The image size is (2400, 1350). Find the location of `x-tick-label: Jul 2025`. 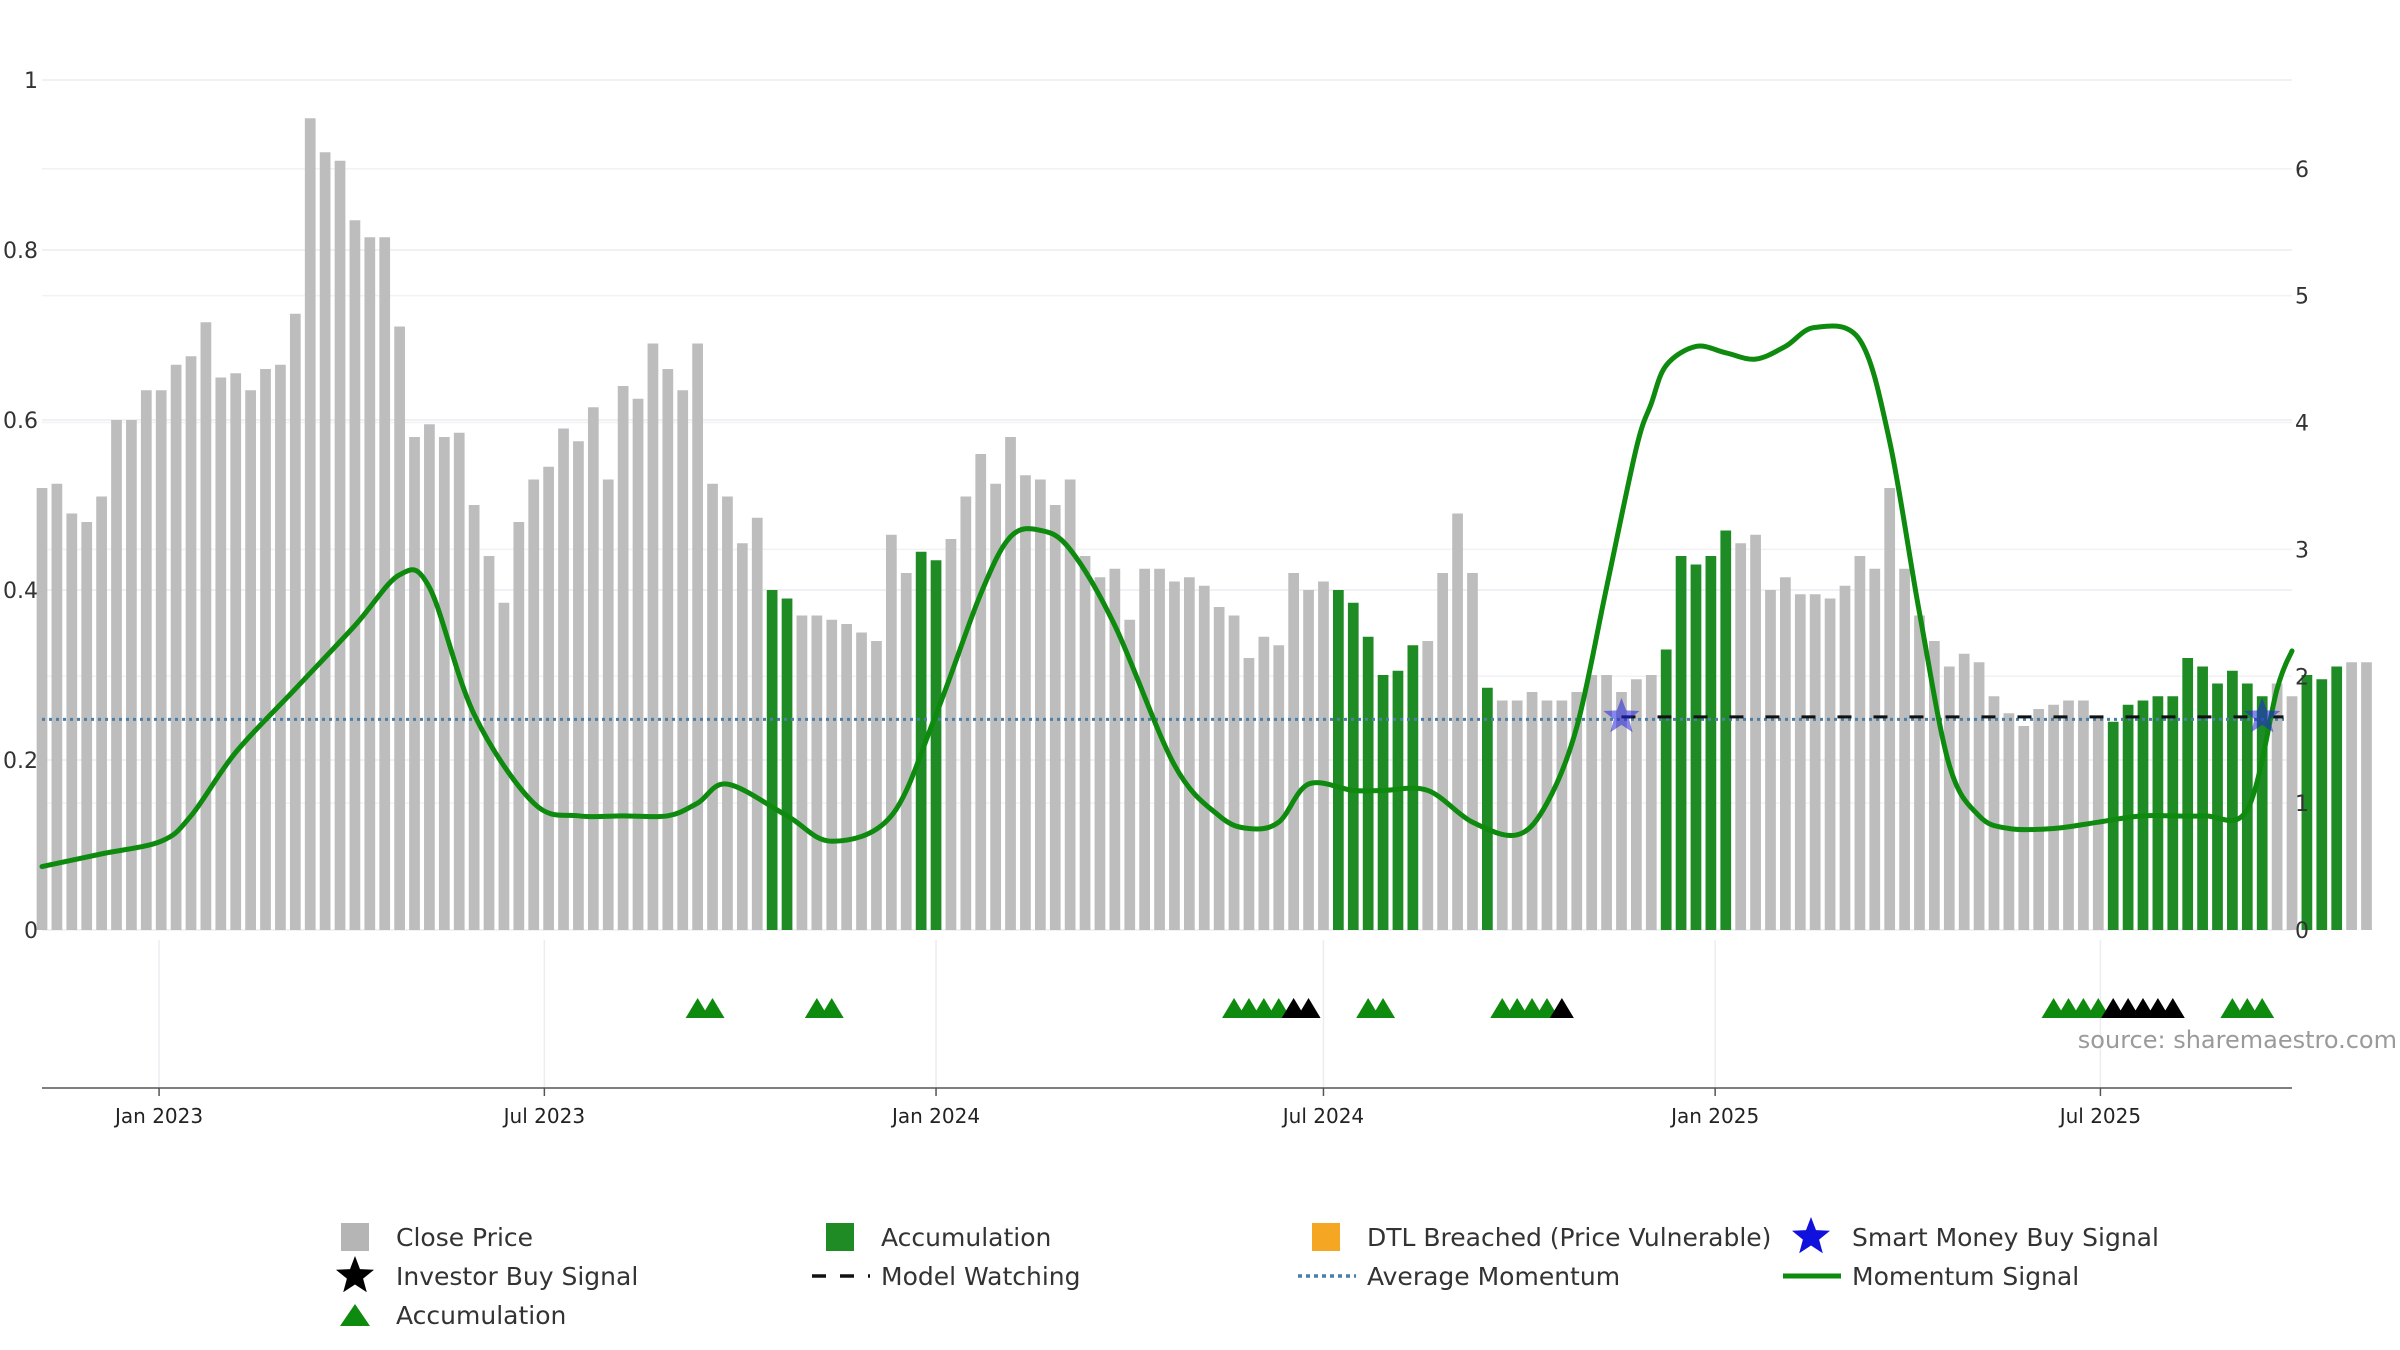

x-tick-label: Jul 2025 is located at coordinates (2099, 1116).